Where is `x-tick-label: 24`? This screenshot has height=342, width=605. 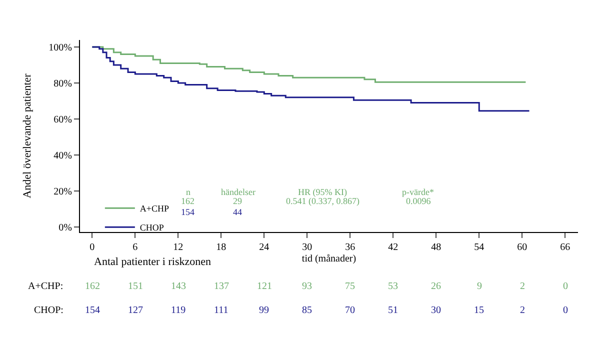 x-tick-label: 24 is located at coordinates (264, 247).